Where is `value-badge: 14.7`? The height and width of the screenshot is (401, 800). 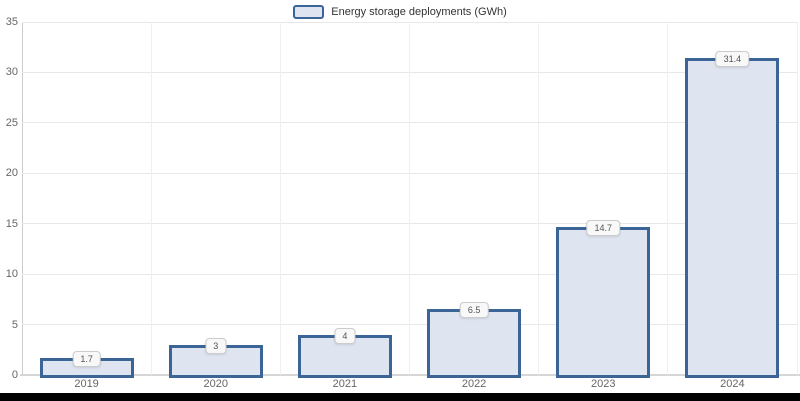
value-badge: 14.7 is located at coordinates (603, 227).